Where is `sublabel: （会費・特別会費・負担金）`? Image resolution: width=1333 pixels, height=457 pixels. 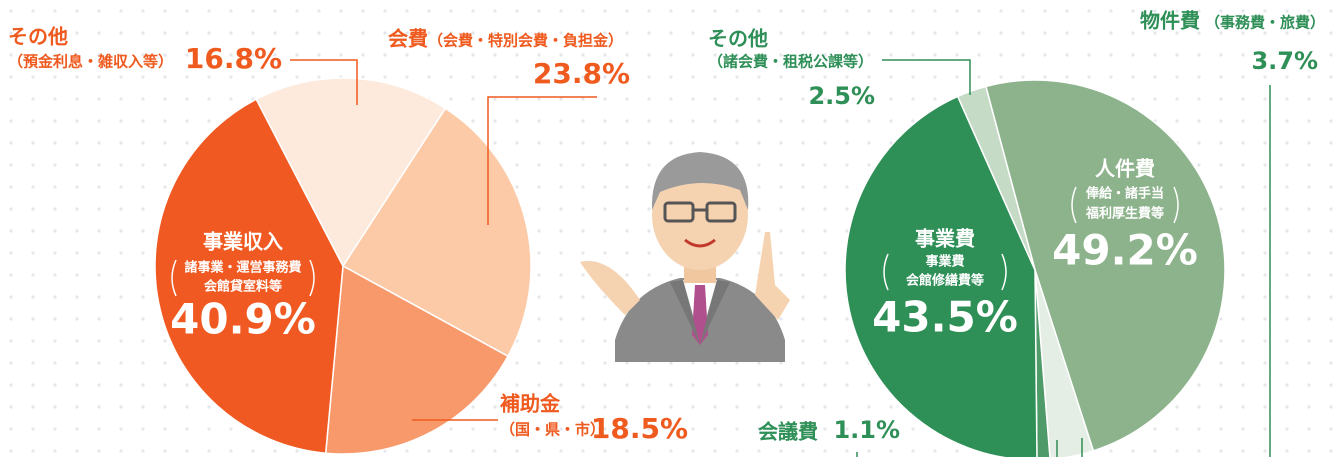 sublabel: （会費・特別会費・負担金） is located at coordinates (525, 41).